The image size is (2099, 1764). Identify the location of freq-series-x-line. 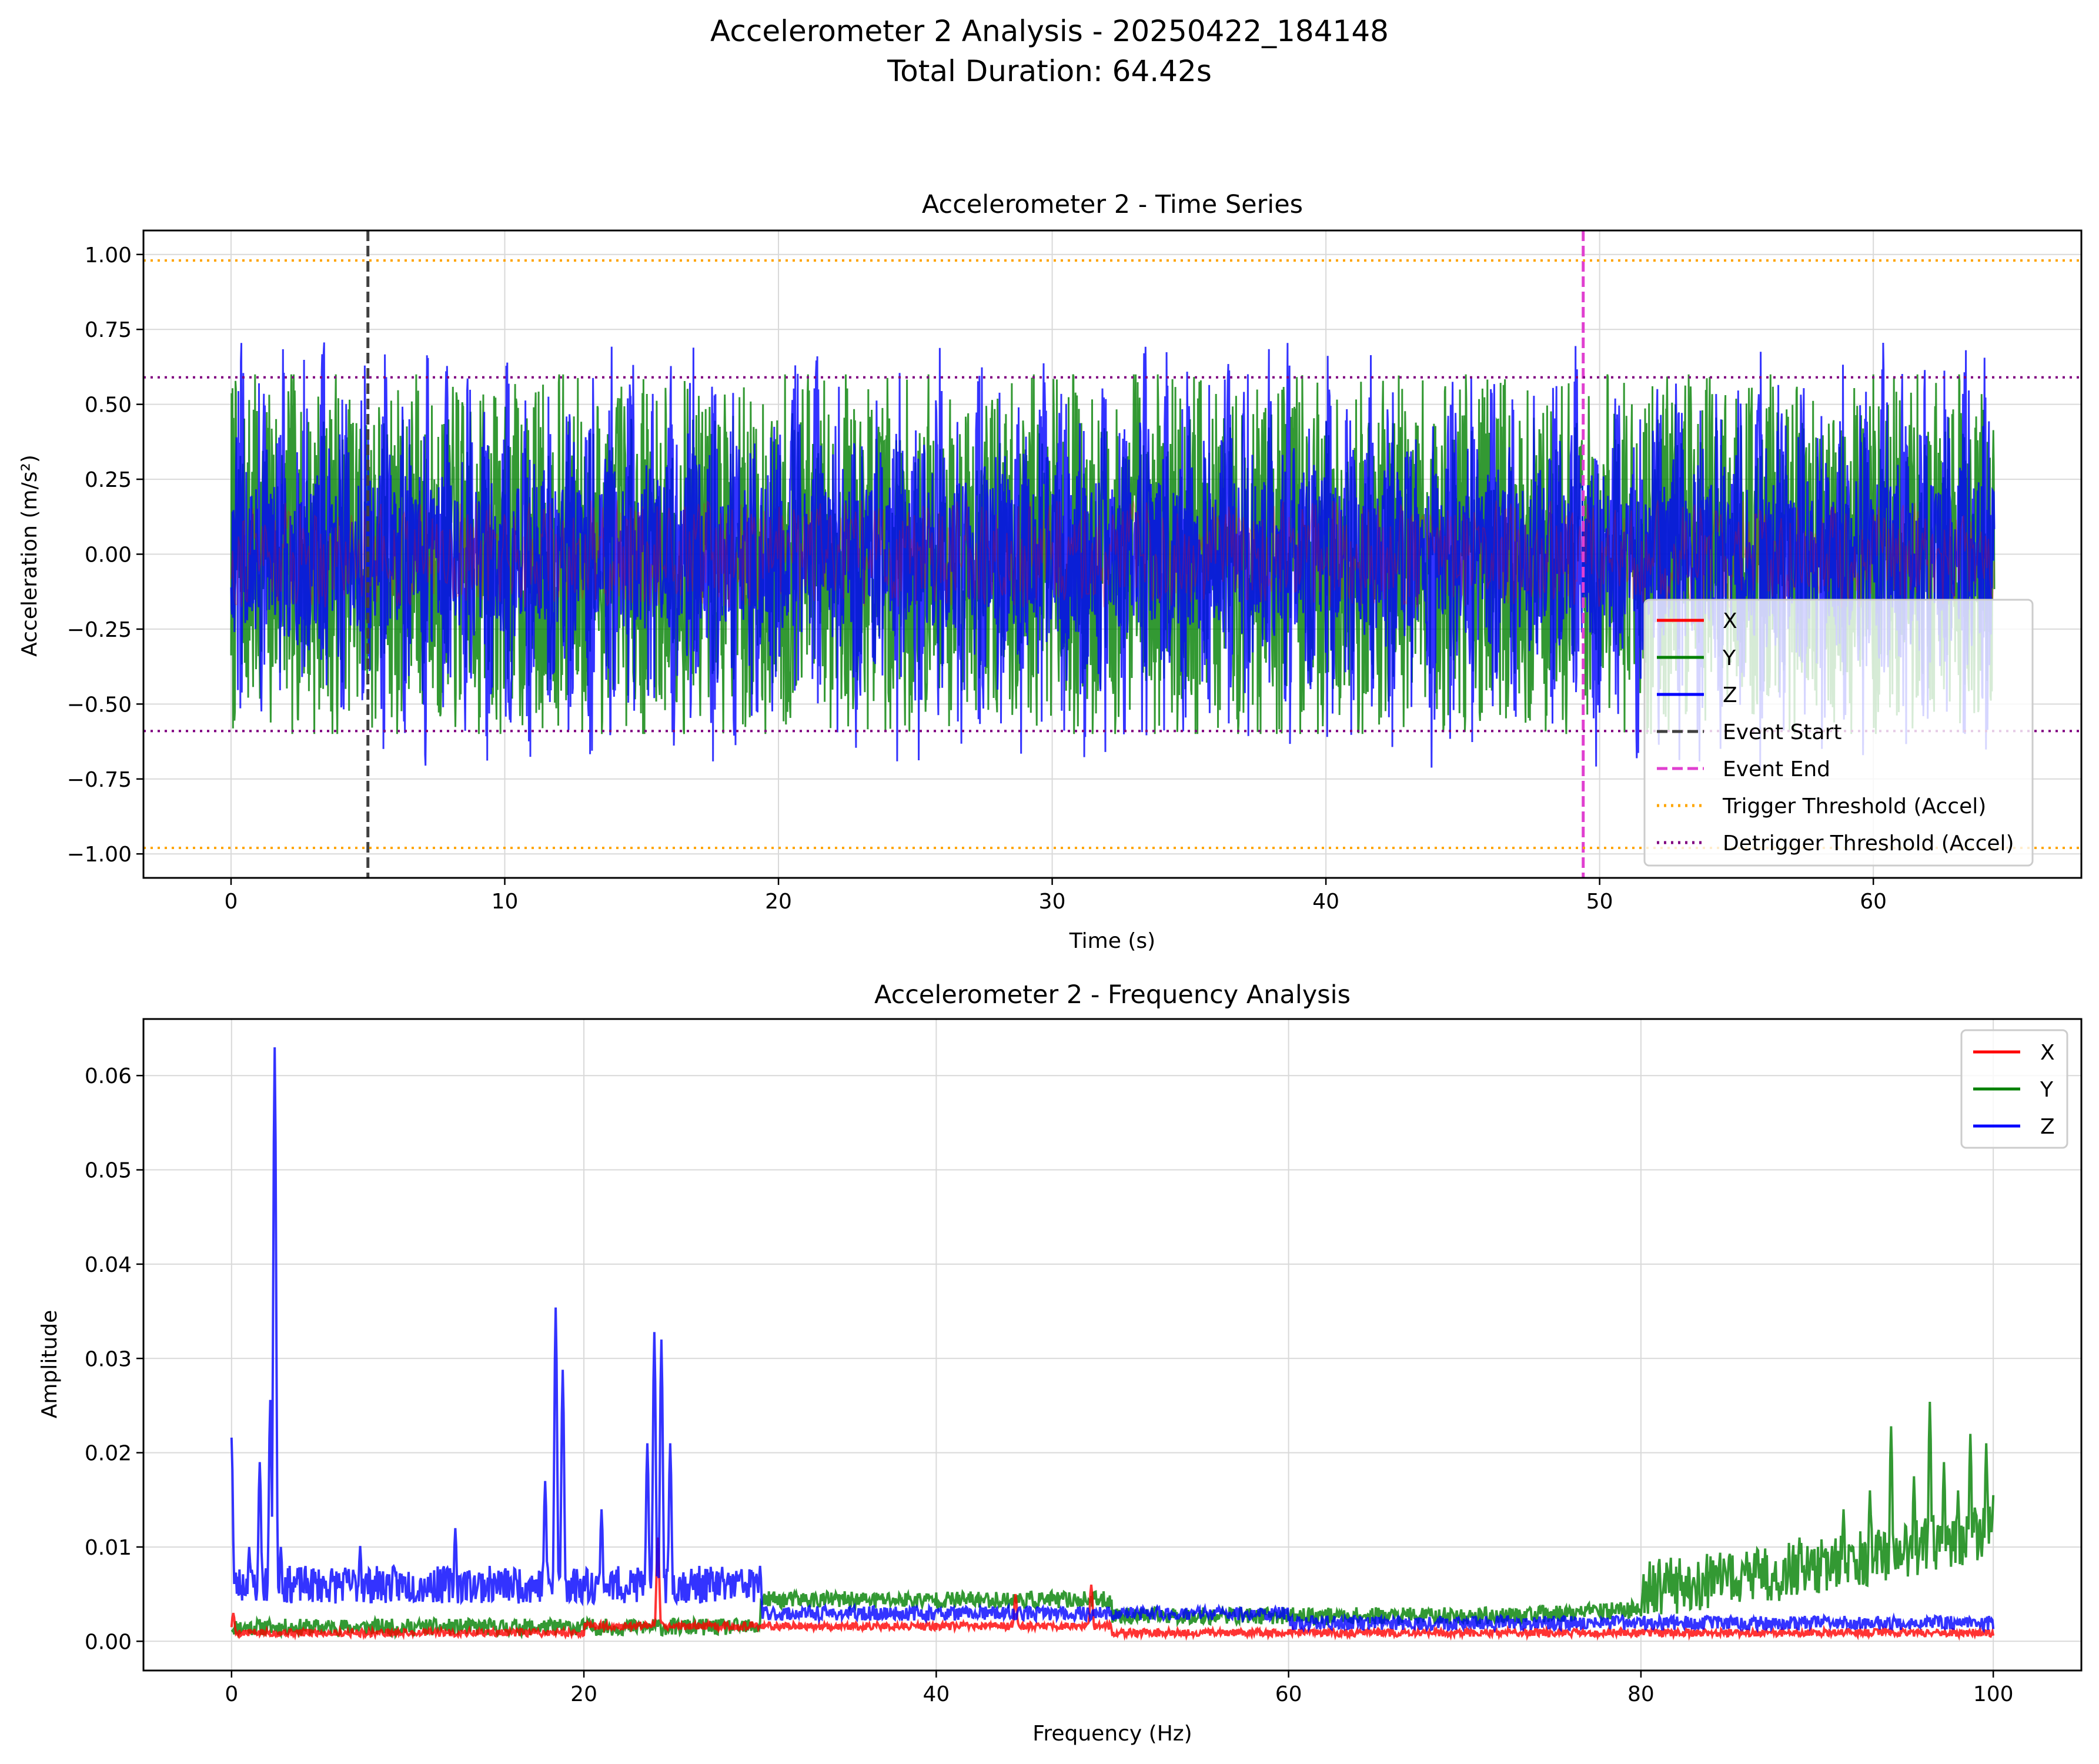
(1112, 1589).